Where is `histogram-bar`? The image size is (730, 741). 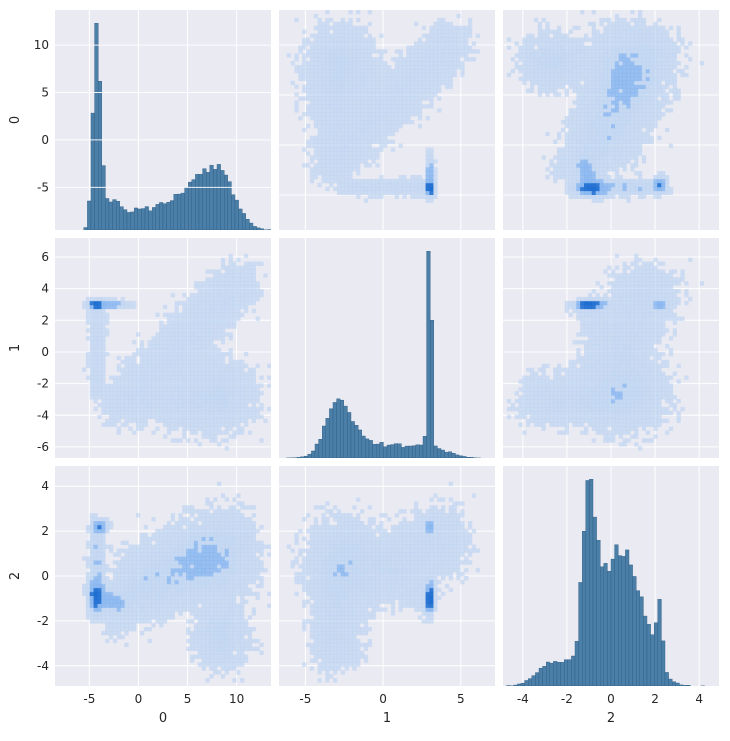
histogram-bar is located at coordinates (403, 452).